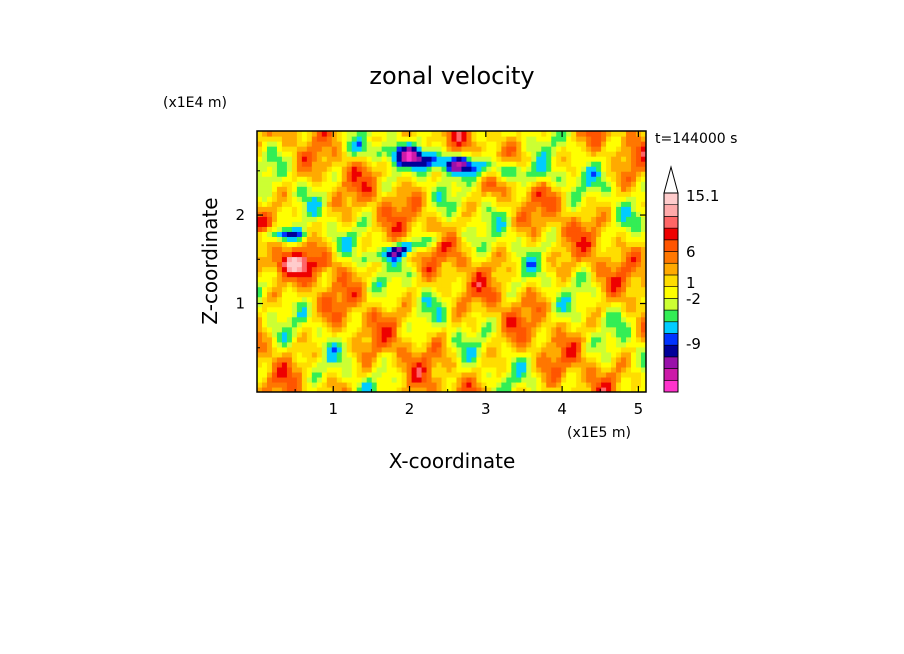  I want to click on colorbar-label: 6, so click(691, 252).